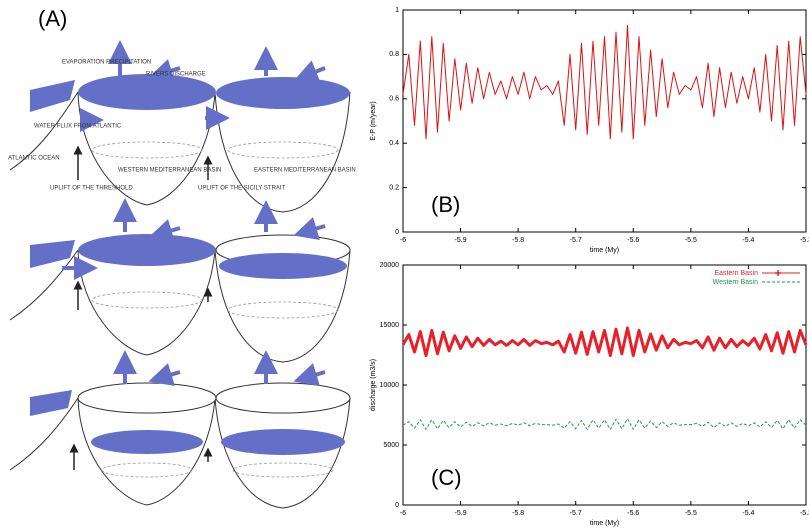 Image resolution: width=809 pixels, height=529 pixels. I want to click on y-tick-label: 20000, so click(390, 265).